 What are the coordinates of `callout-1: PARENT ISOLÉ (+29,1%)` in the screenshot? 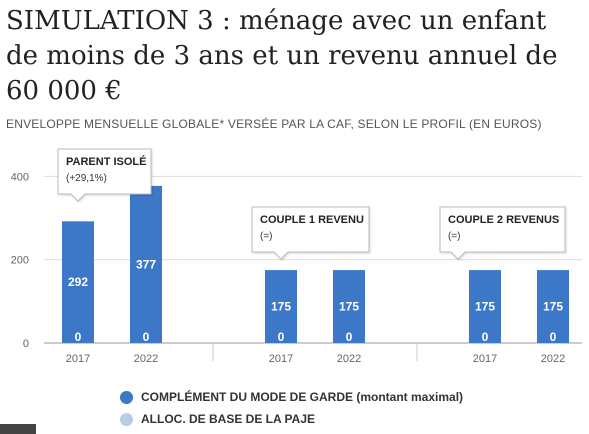 It's located at (104, 175).